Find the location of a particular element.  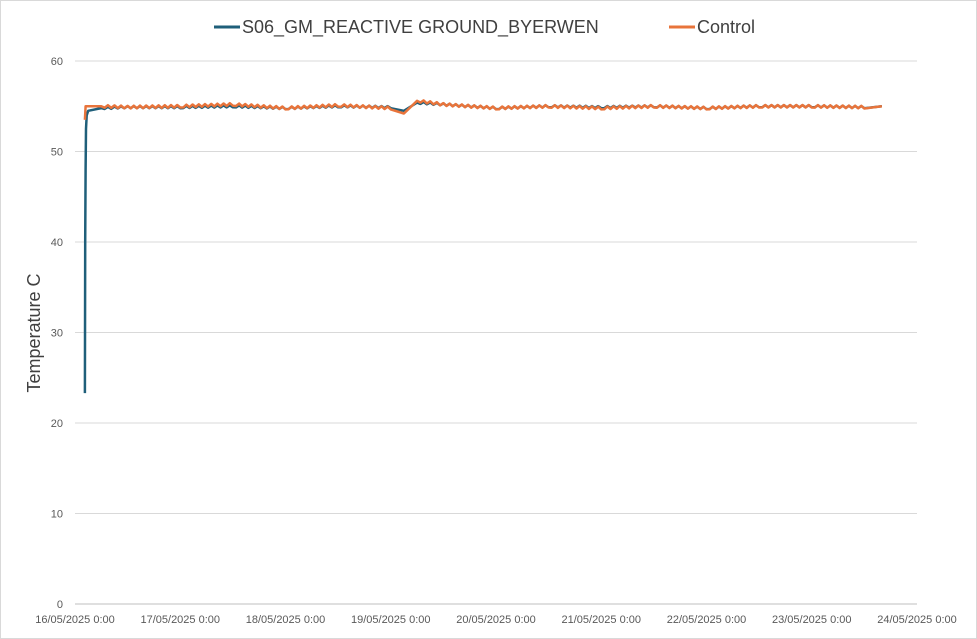

legend-label: Control is located at coordinates (726, 27).